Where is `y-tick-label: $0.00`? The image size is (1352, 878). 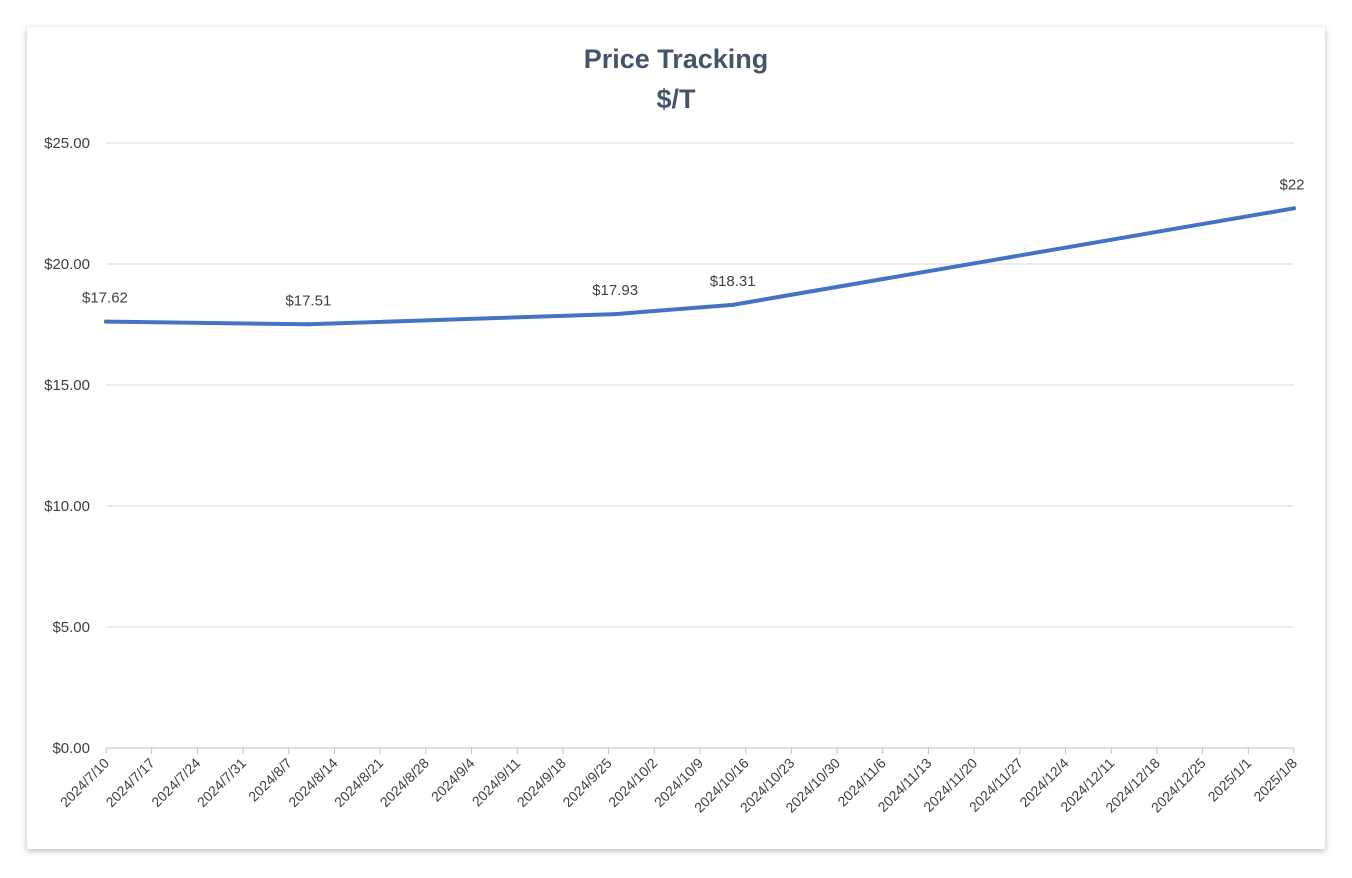
y-tick-label: $0.00 is located at coordinates (71, 748).